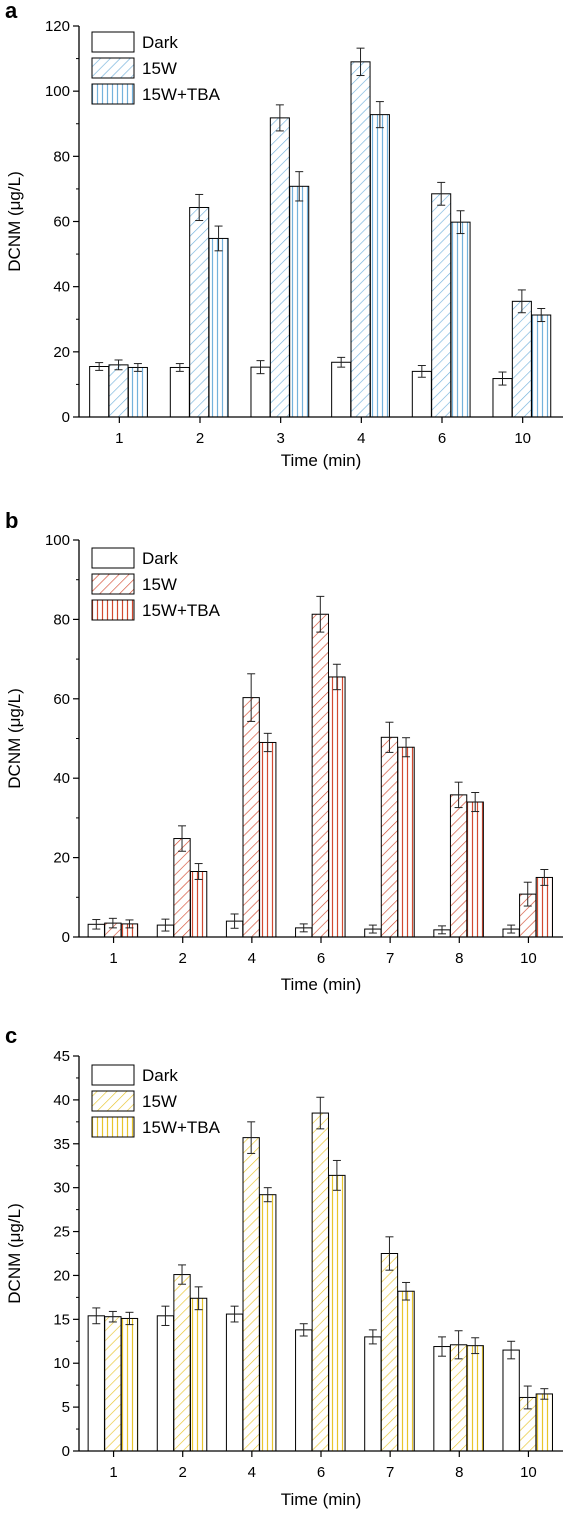 The height and width of the screenshot is (1521, 572). Describe the element at coordinates (61, 699) in the screenshot. I see `y-tick-label: 60` at that location.